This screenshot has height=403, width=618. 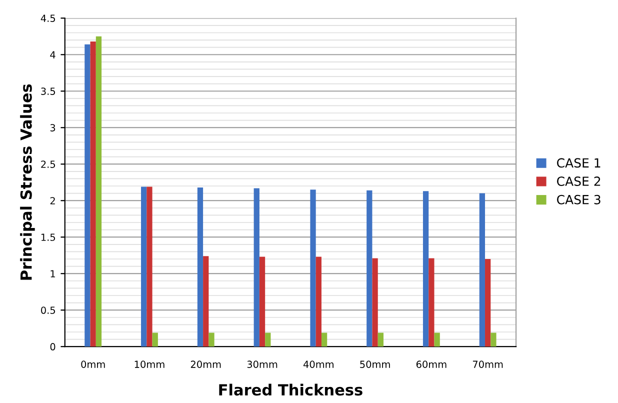 I want to click on y-tick-label: 4, so click(x=53, y=54).